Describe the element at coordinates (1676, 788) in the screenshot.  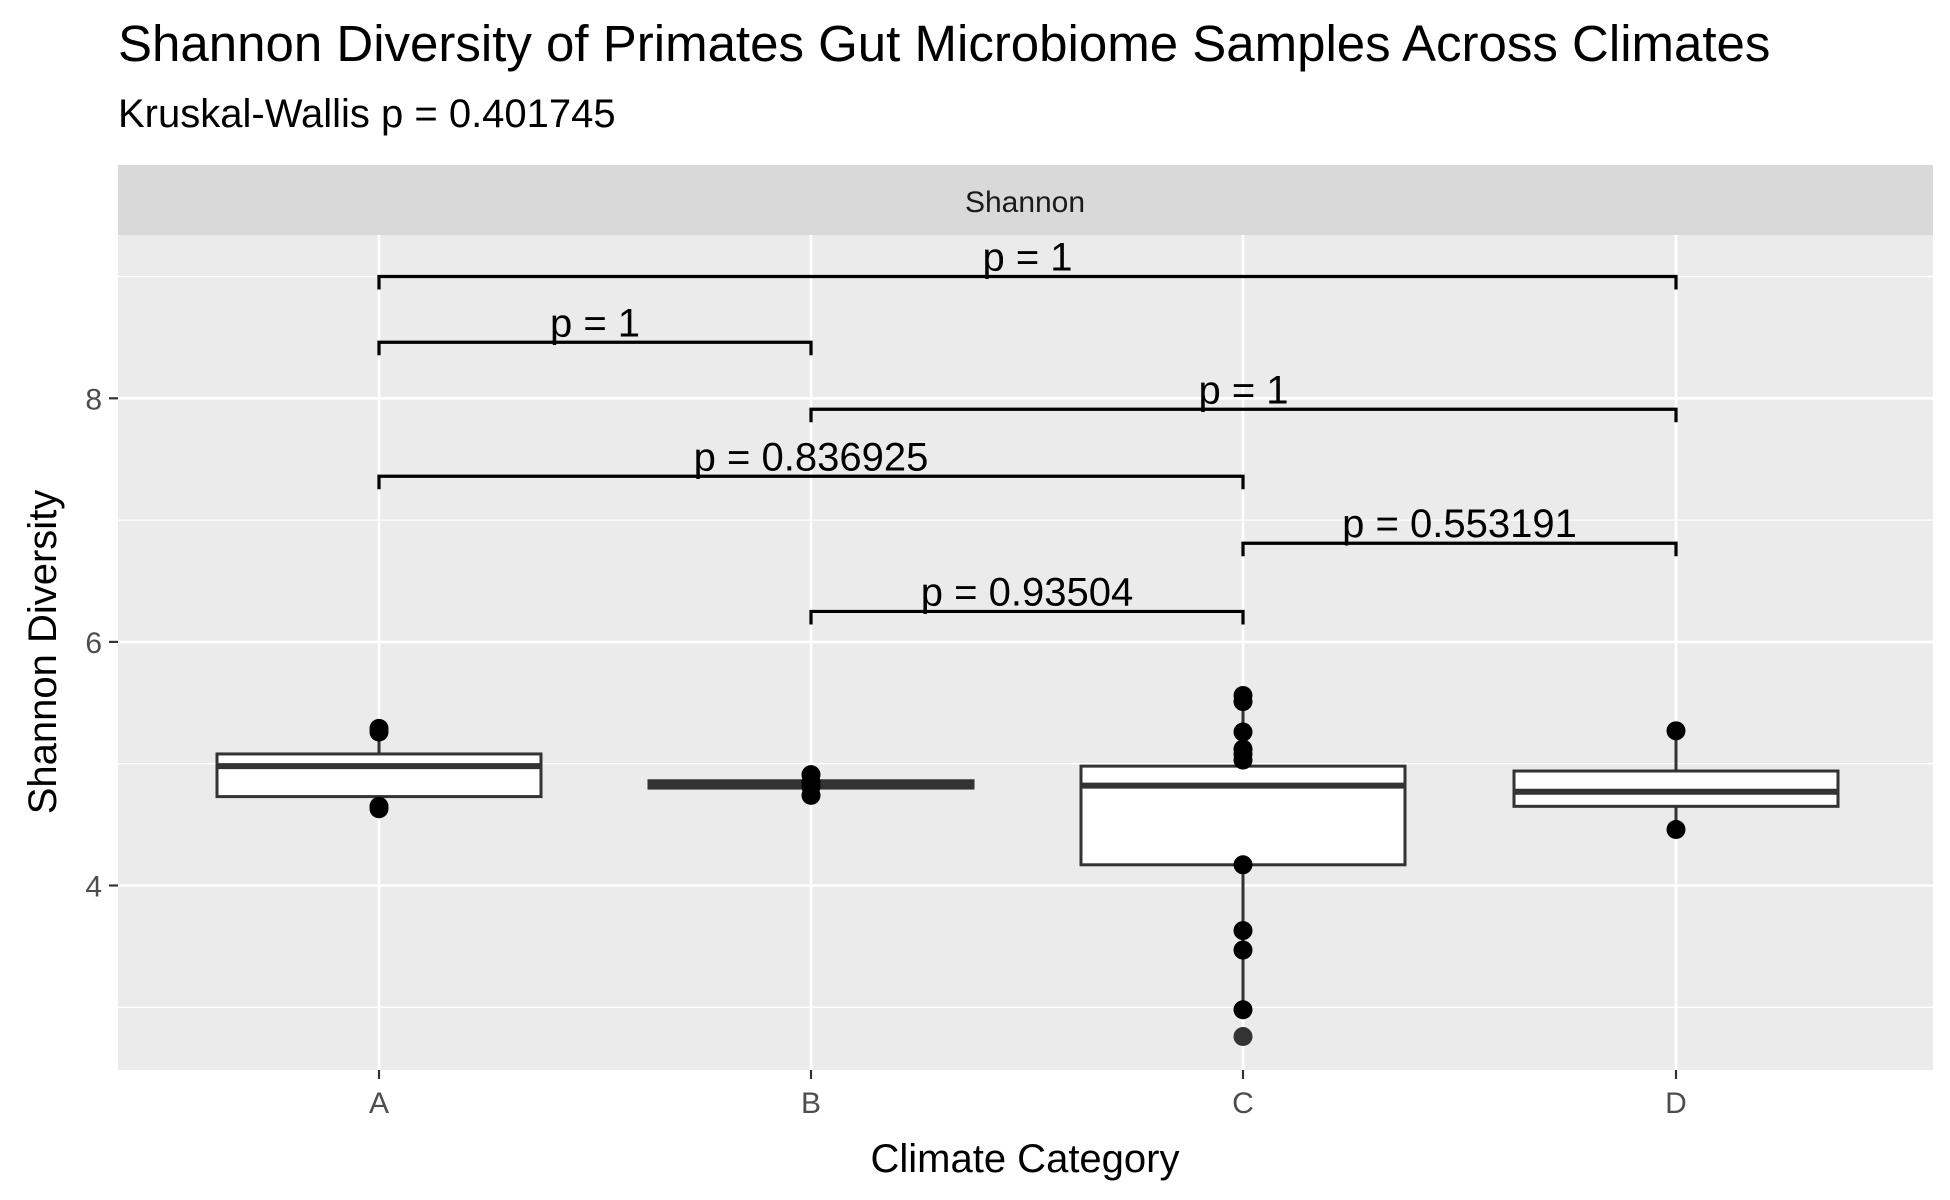
I see `box-d` at that location.